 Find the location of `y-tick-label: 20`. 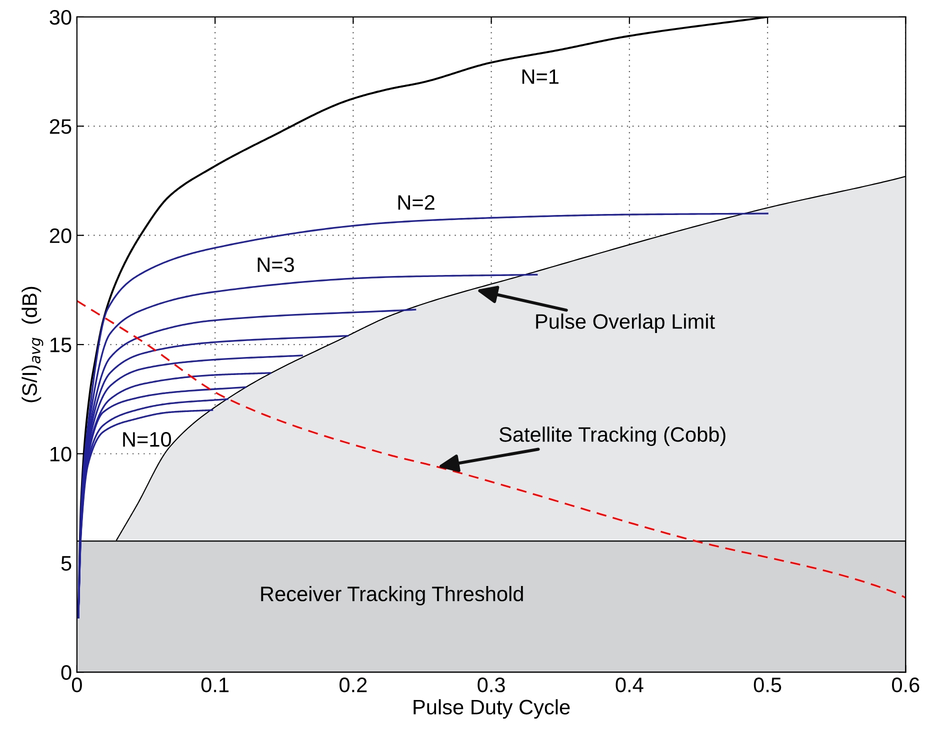

y-tick-label: 20 is located at coordinates (61, 236).